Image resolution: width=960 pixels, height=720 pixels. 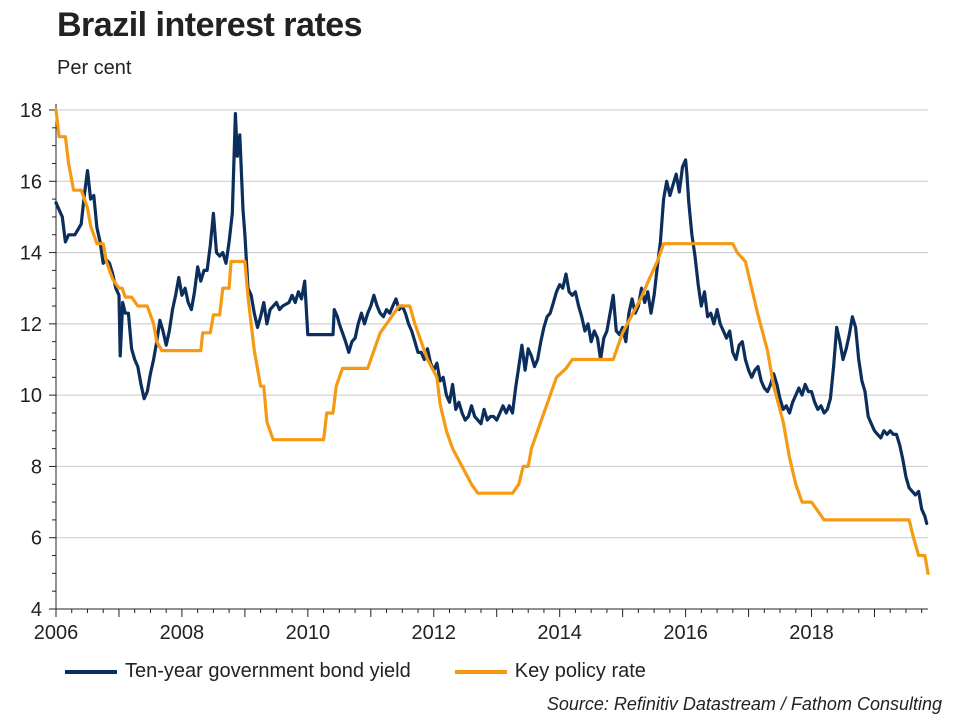 What do you see at coordinates (268, 671) in the screenshot?
I see `legend-label-bond: Ten-year government bond yield` at bounding box center [268, 671].